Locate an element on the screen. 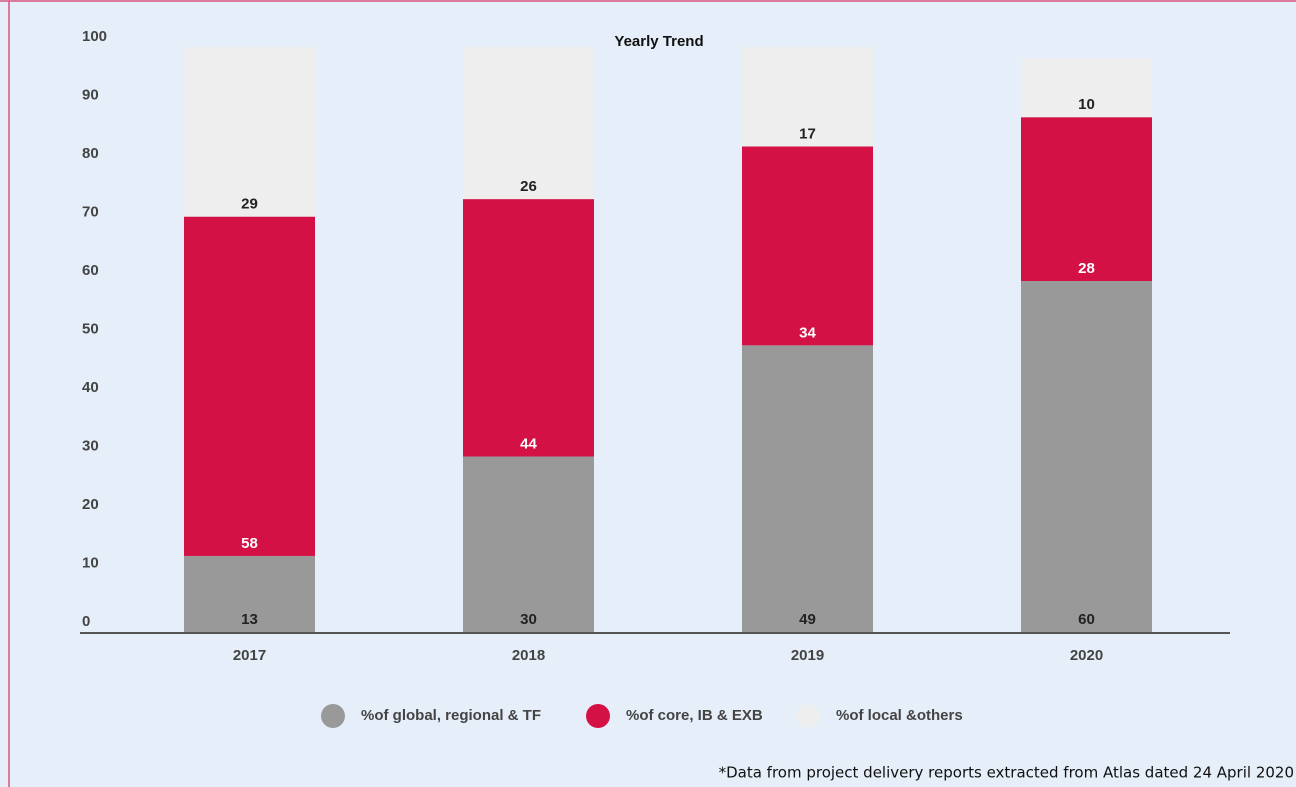  legend-label: %of core, IB & EXB is located at coordinates (694, 715).